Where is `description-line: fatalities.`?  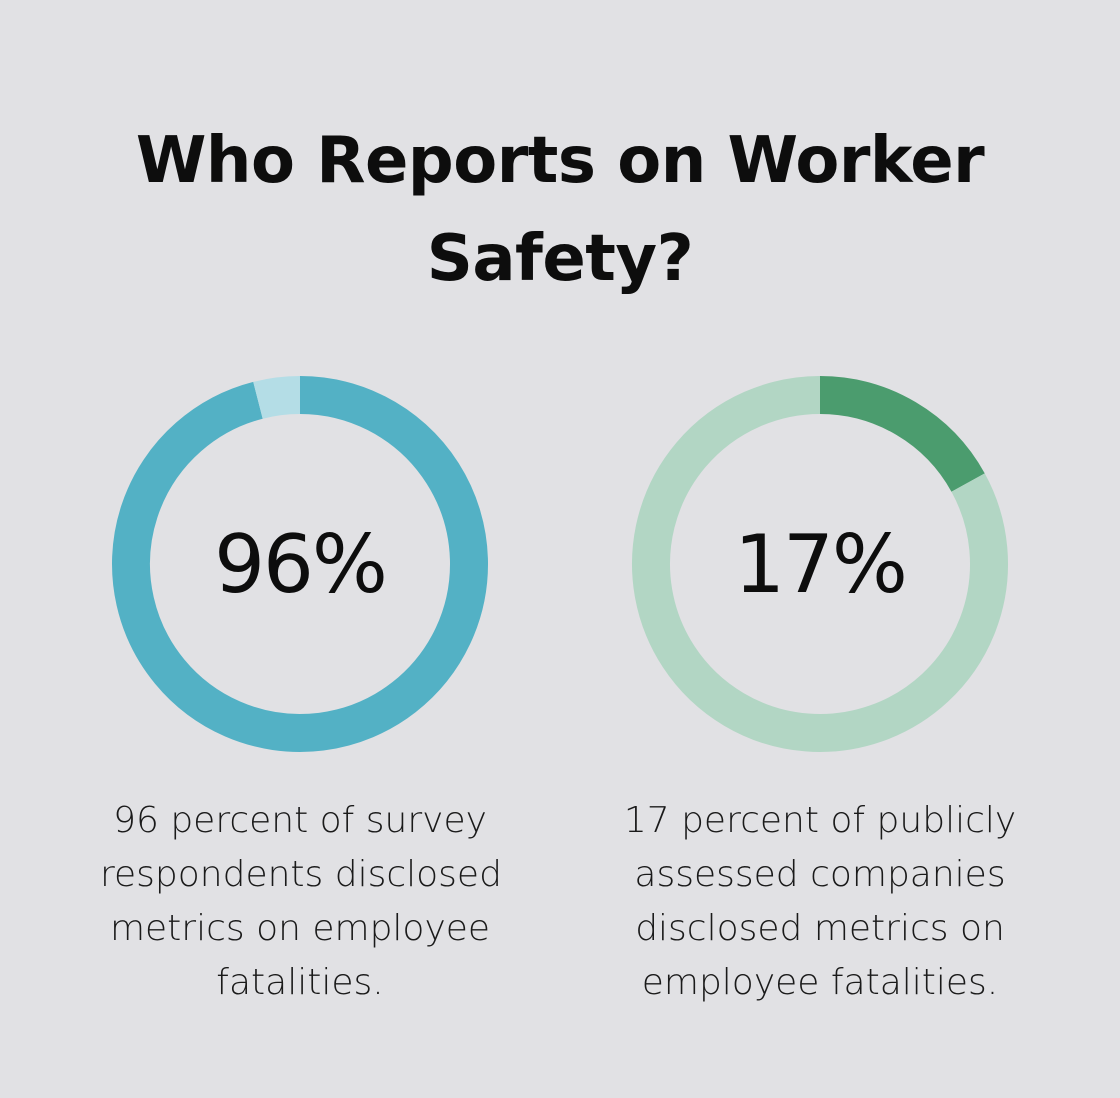 description-line: fatalities. is located at coordinates (300, 982).